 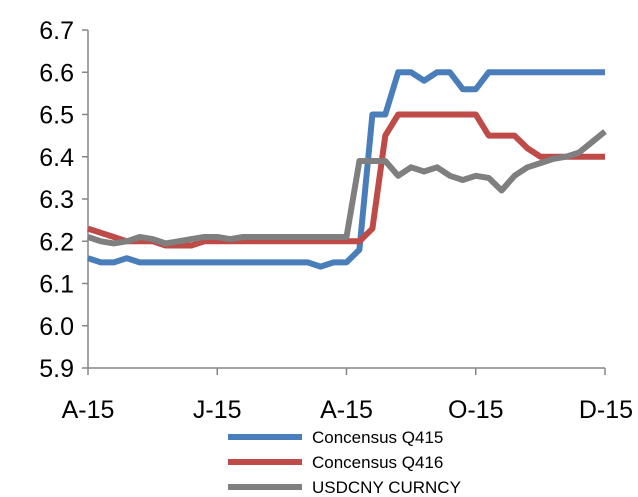 What do you see at coordinates (56, 31) in the screenshot?
I see `y-tick-label: 6.7` at bounding box center [56, 31].